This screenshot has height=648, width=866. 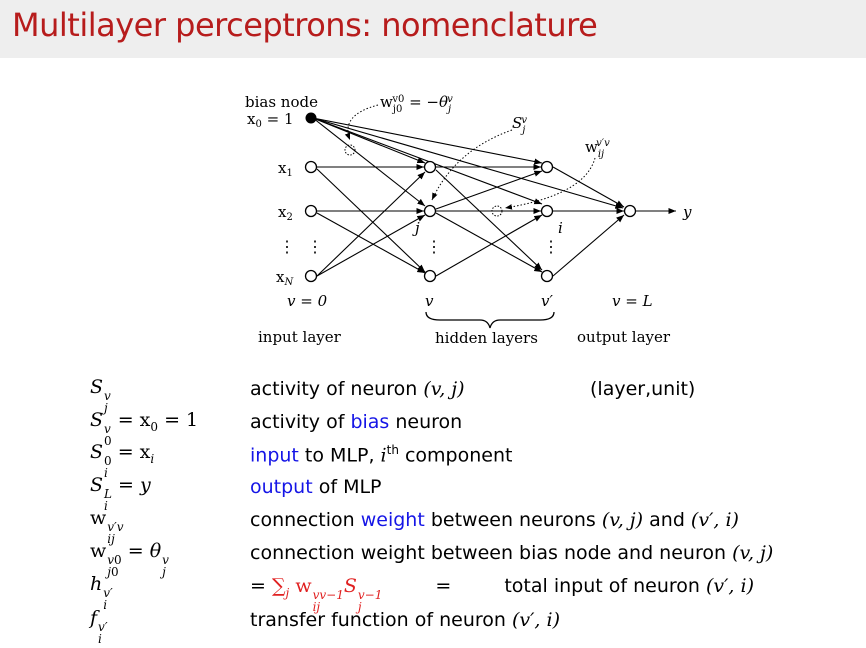 What do you see at coordinates (107, 526) in the screenshot?
I see `def-sym-weight: w v′v ij` at bounding box center [107, 526].